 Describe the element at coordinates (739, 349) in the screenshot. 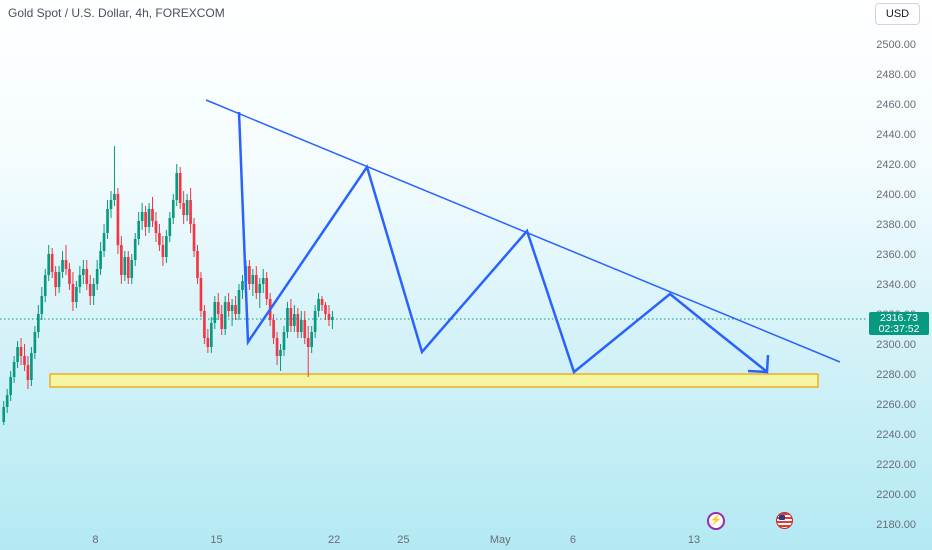

I see `projection-arrow-line` at that location.